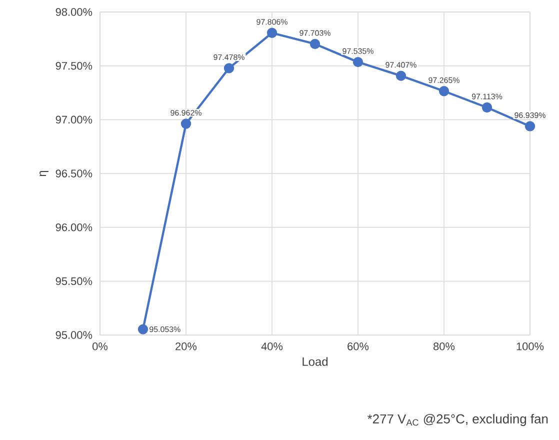 This screenshot has height=440, width=559. What do you see at coordinates (444, 346) in the screenshot?
I see `x-tick-label: 80%` at bounding box center [444, 346].